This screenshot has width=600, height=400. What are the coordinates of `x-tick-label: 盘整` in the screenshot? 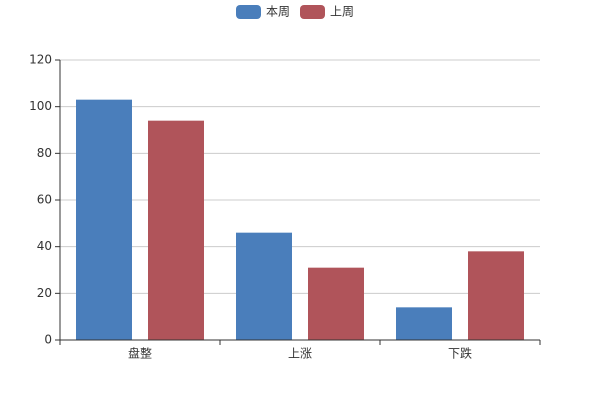 It's located at (140, 353).